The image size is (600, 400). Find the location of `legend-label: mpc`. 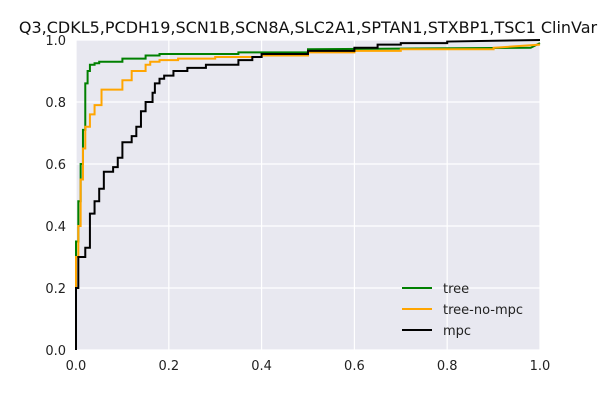

legend-label: mpc is located at coordinates (457, 331).